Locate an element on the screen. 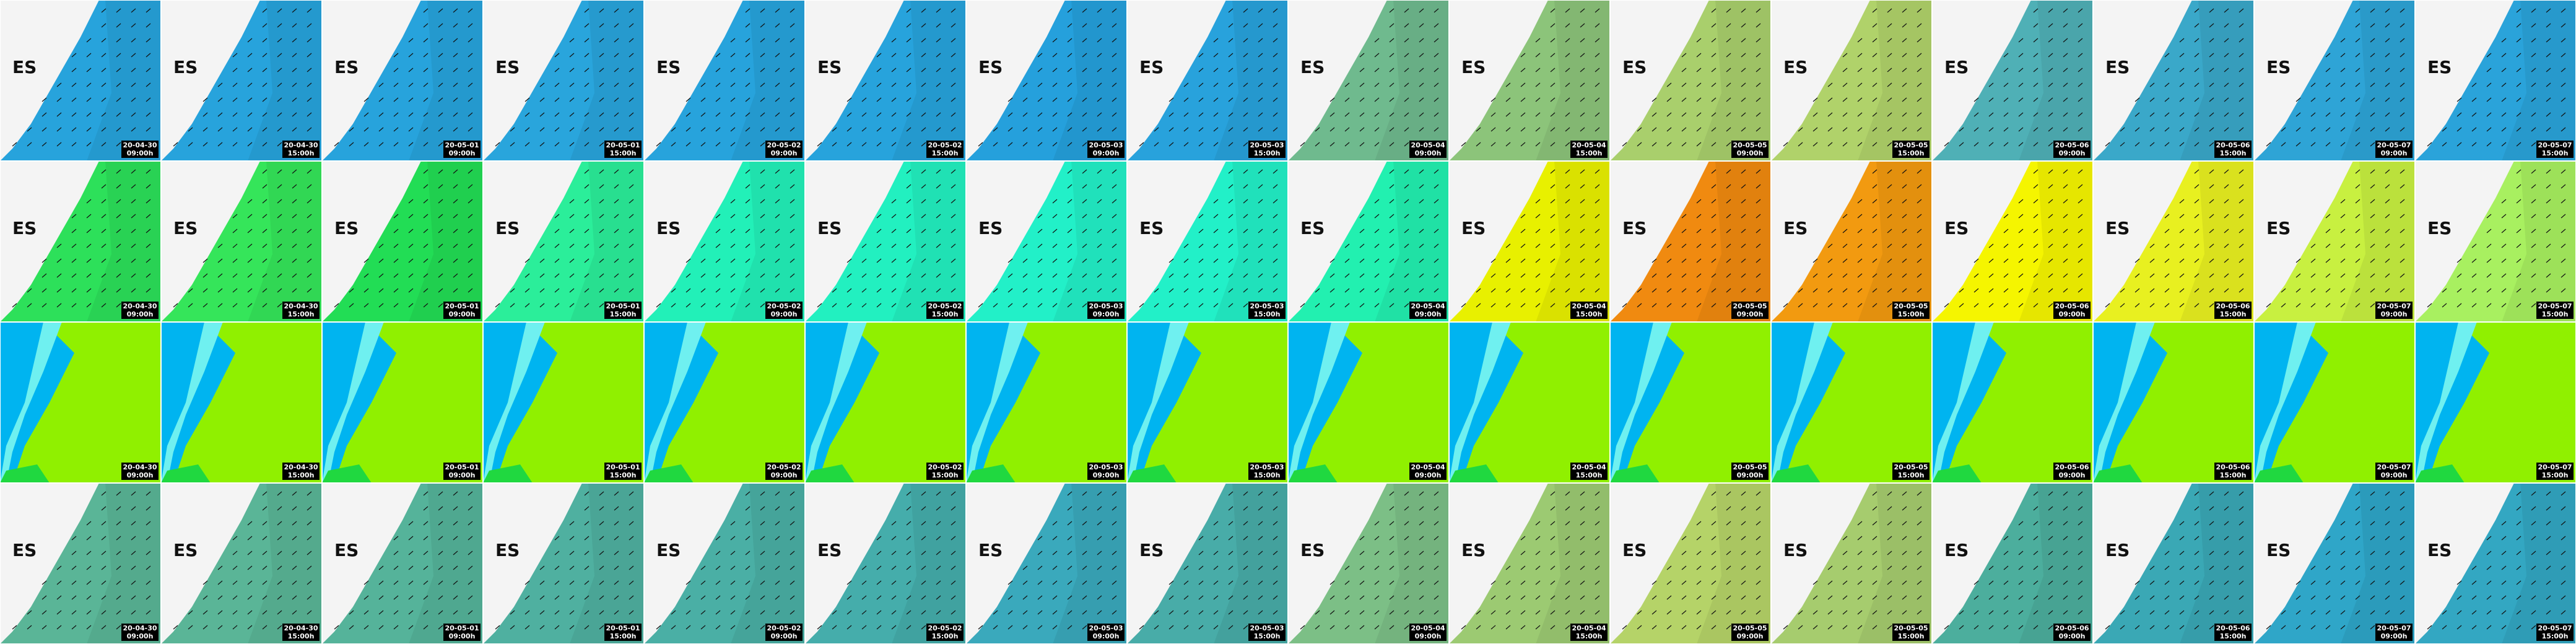 The width and height of the screenshot is (2576, 644). frame-time: 09:00h is located at coordinates (1428, 153).